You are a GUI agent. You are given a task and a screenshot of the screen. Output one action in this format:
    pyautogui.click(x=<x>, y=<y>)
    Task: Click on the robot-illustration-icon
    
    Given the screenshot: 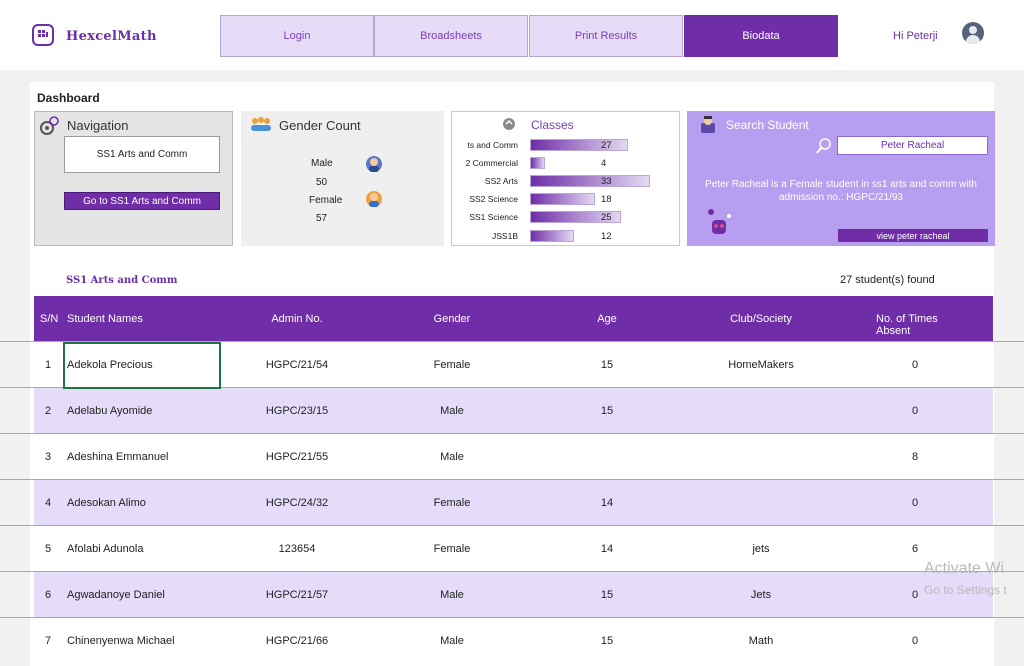 What is the action you would take?
    pyautogui.click(x=720, y=223)
    